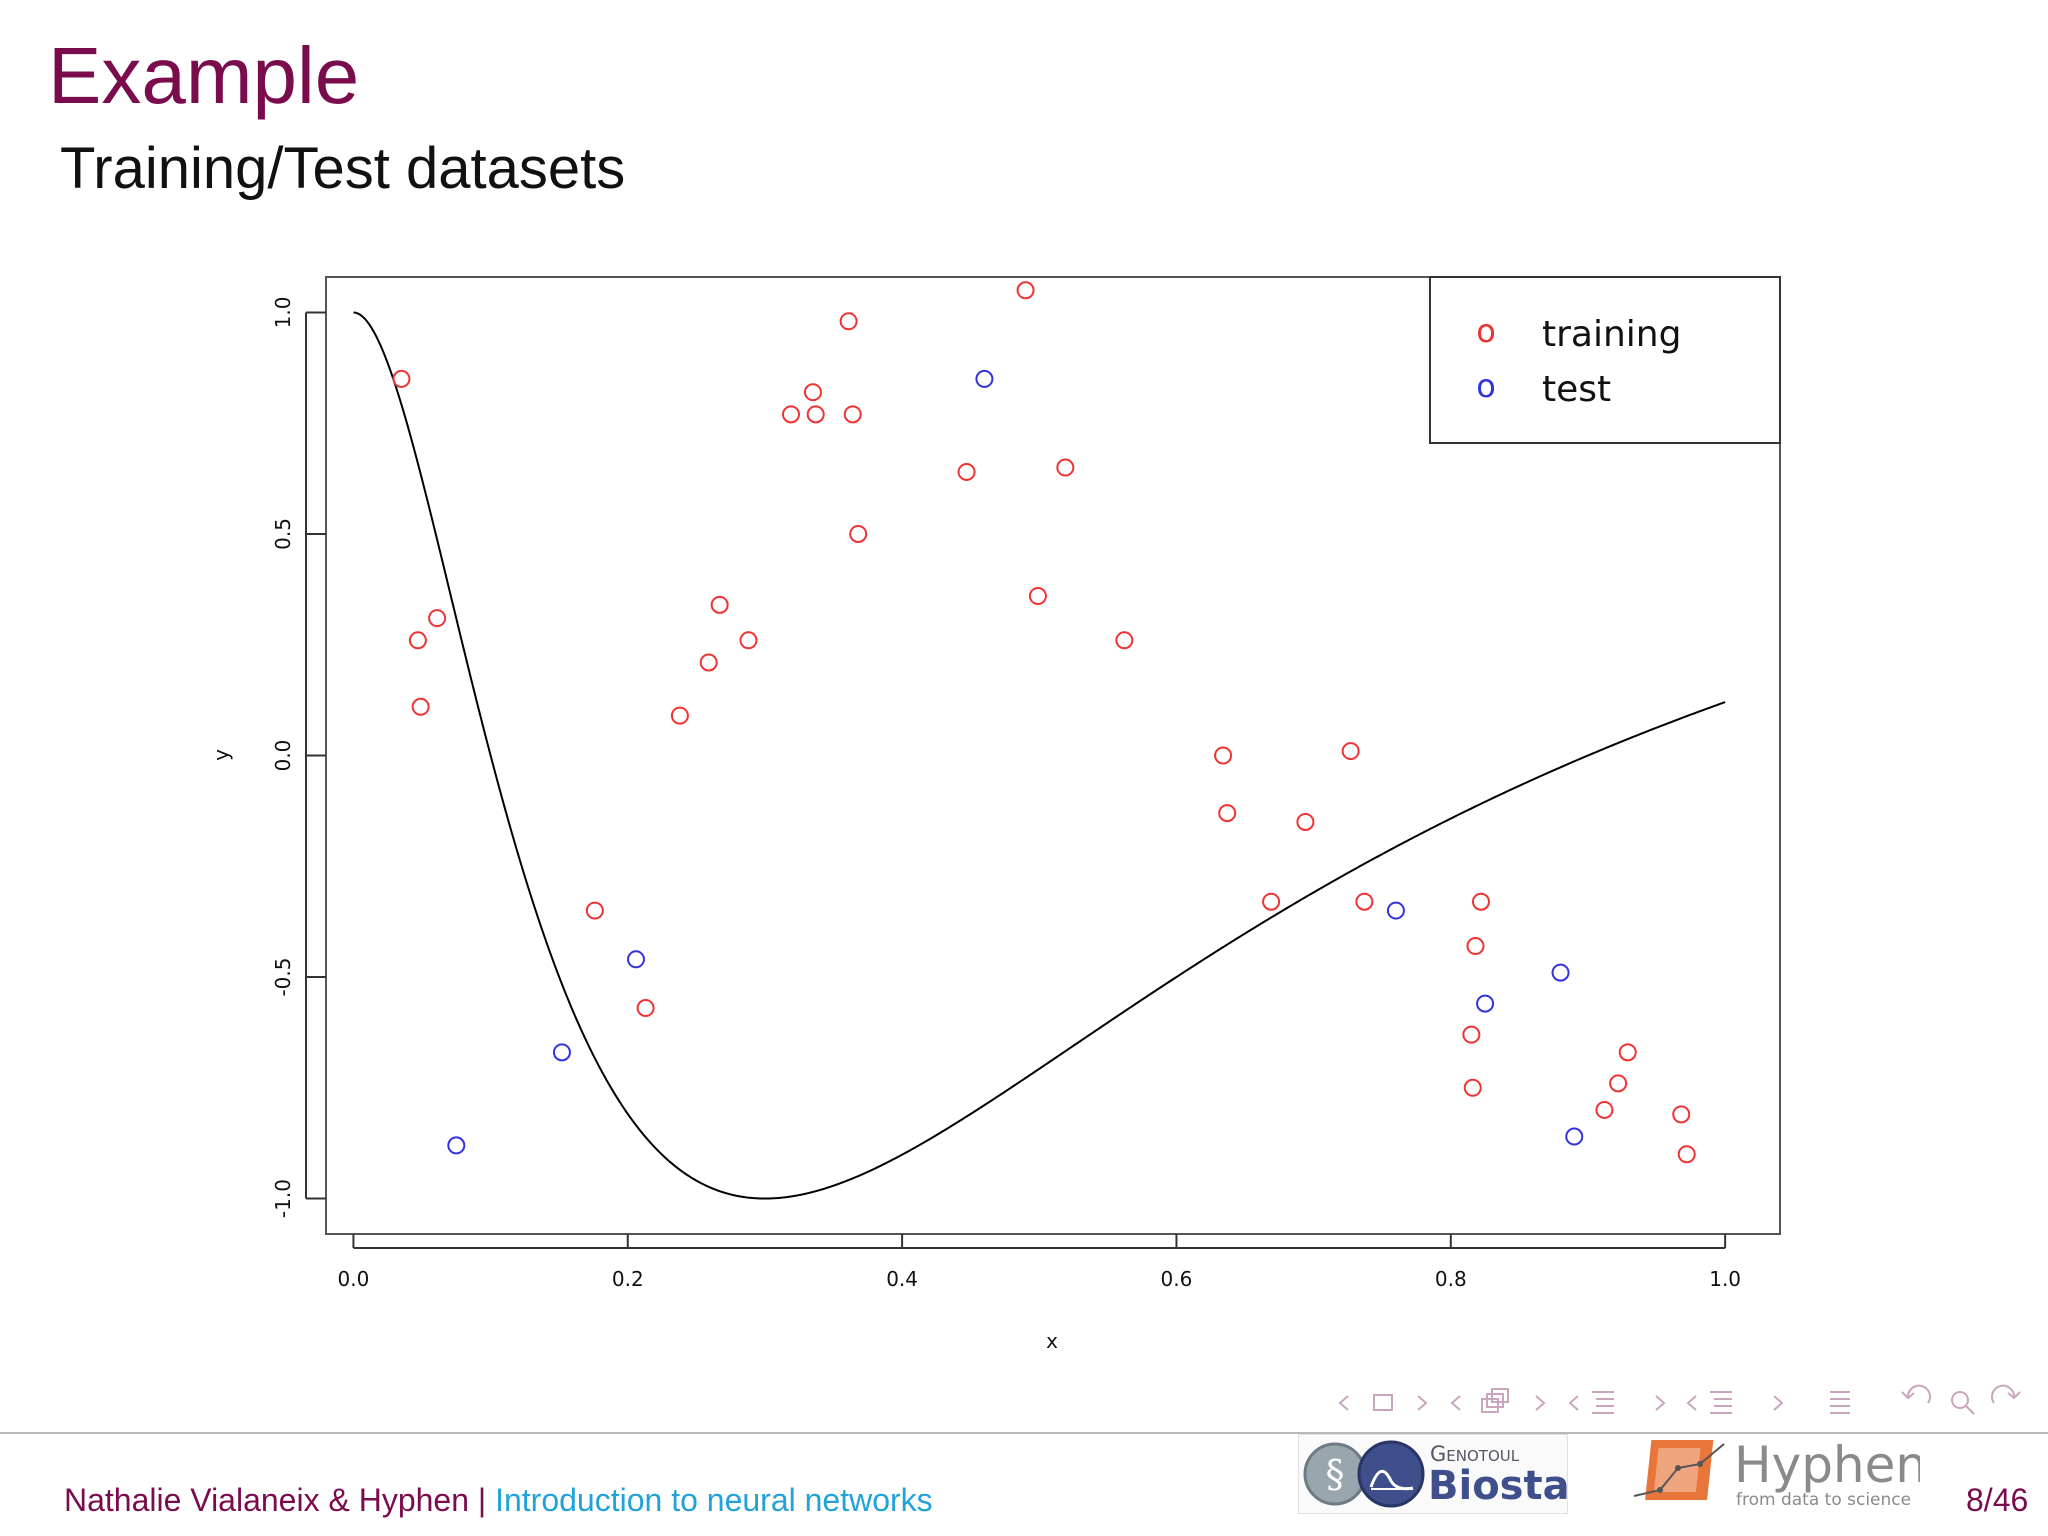 Image resolution: width=2048 pixels, height=1536 pixels. I want to click on nav-outline-icon, so click(1840, 1402).